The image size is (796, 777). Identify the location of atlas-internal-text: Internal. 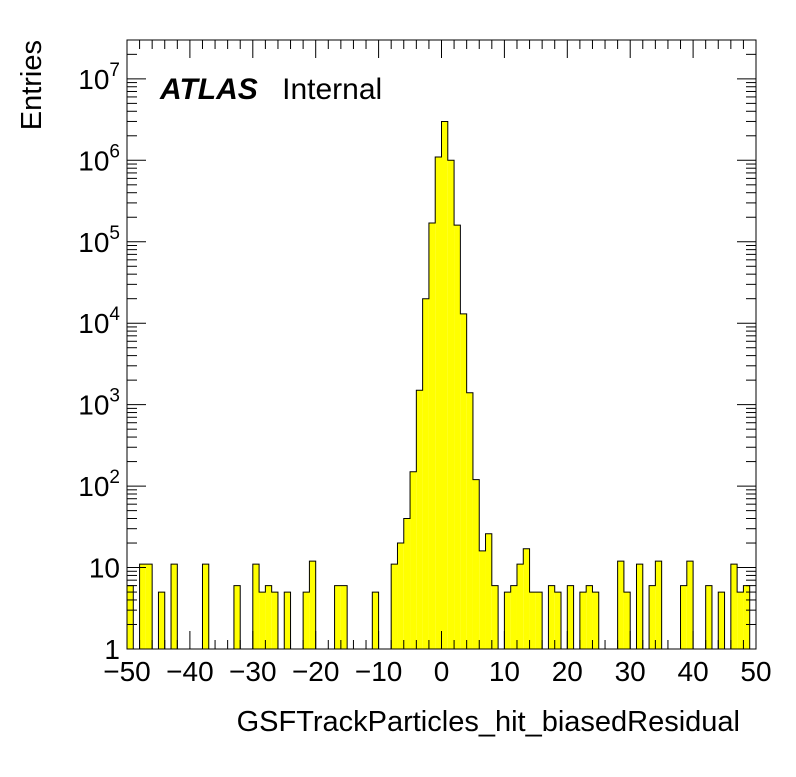
(332, 89).